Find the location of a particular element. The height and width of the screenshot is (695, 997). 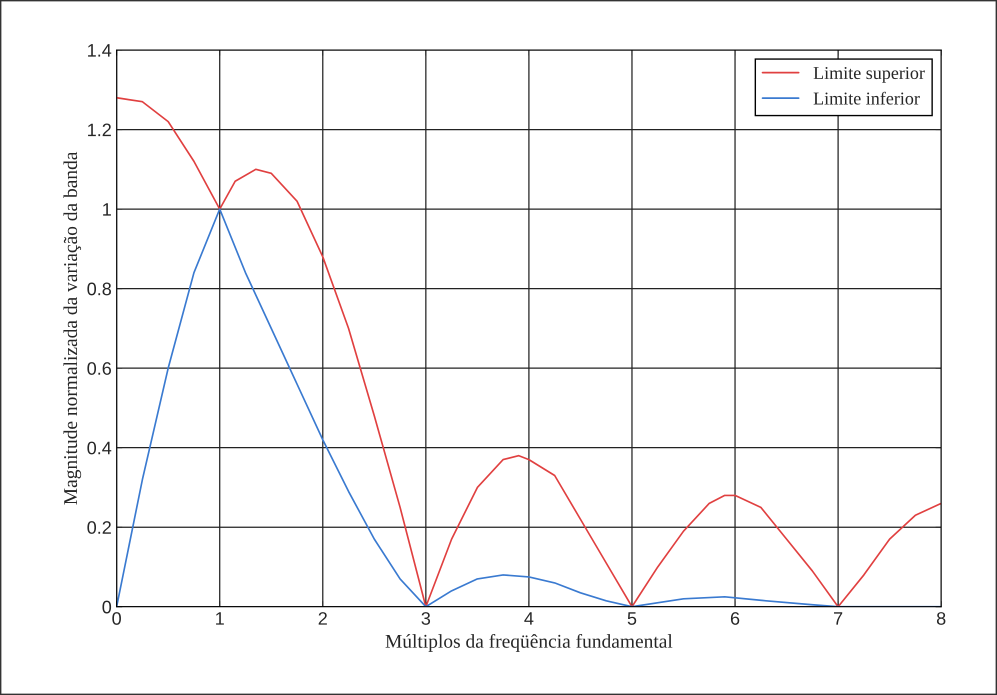

y-tick-label: 0.6 is located at coordinates (99, 368).